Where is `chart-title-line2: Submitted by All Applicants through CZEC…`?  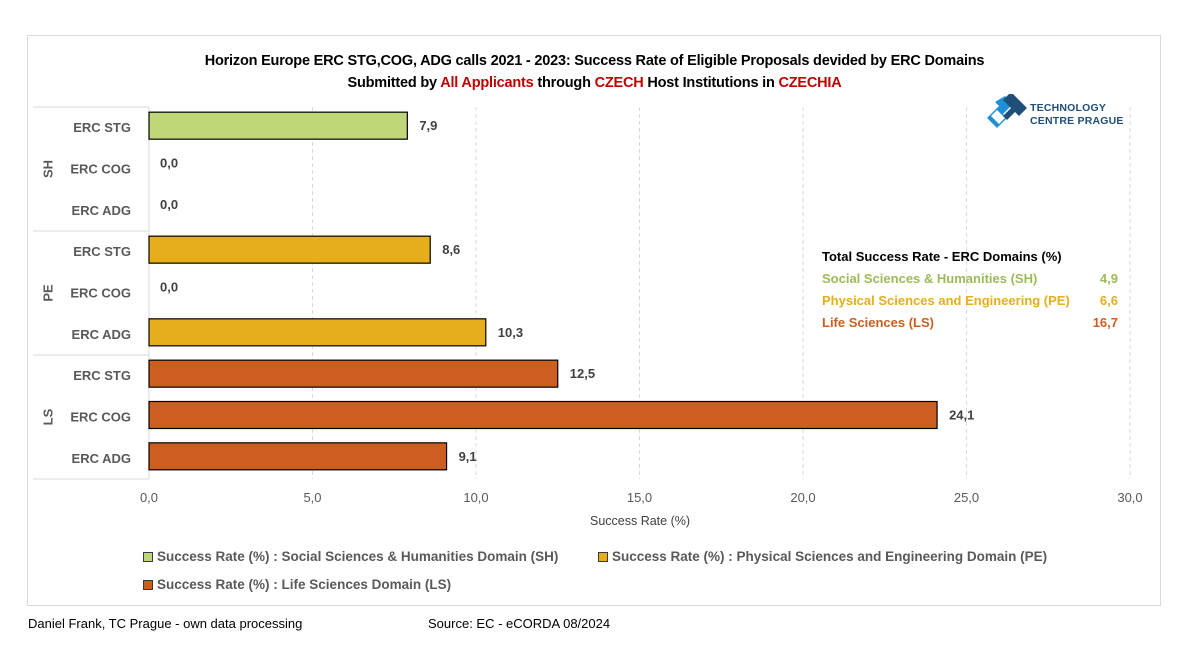 chart-title-line2: Submitted by All Applicants through CZEC… is located at coordinates (594, 83).